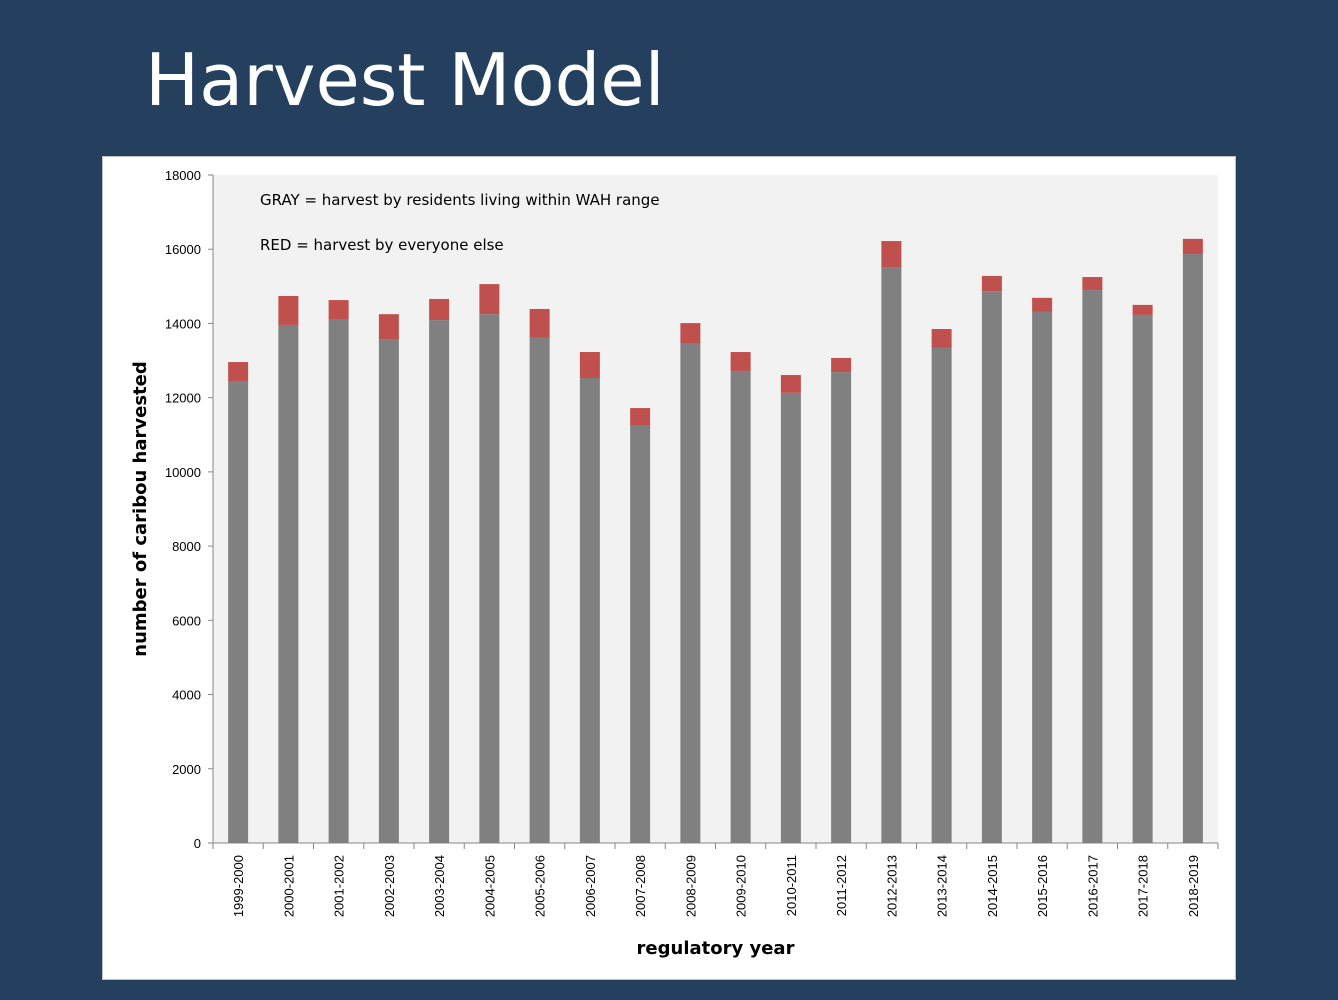 The image size is (1338, 1000). Describe the element at coordinates (186, 546) in the screenshot. I see `y-tick-label: 8000` at that location.